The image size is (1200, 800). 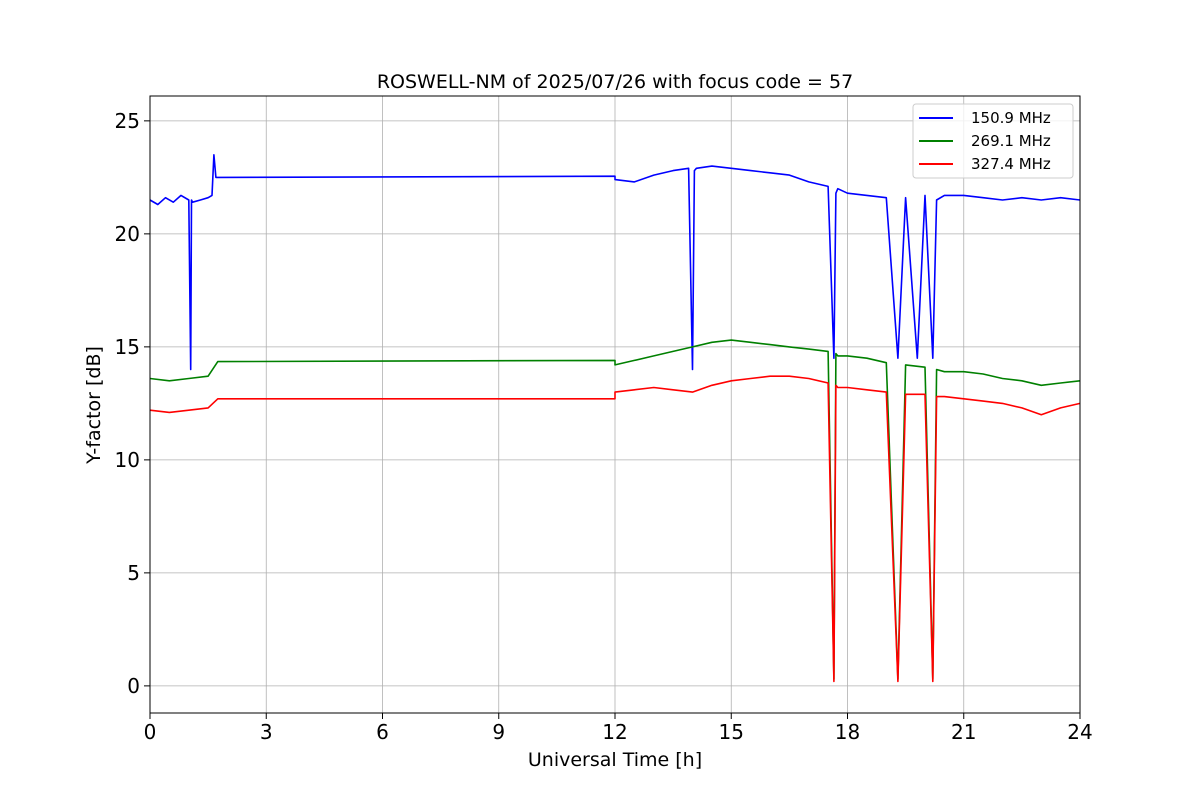 I want to click on y-tick-label: 0, so click(x=133, y=686).